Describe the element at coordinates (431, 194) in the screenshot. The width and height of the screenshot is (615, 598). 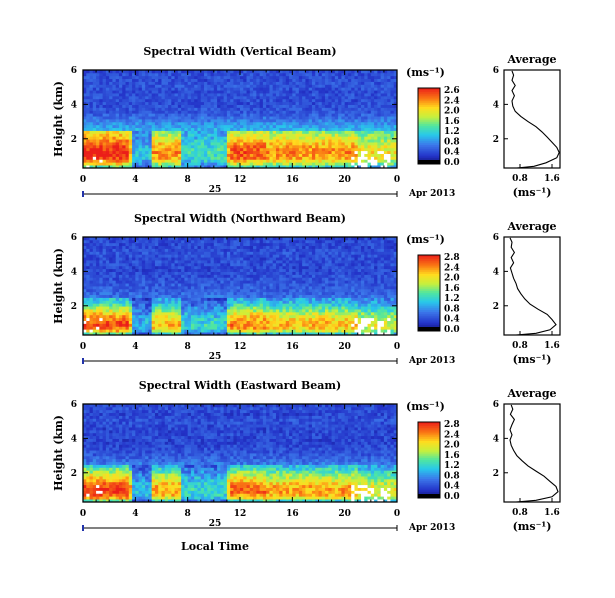
I see `date-suffix: Apr 2013` at that location.